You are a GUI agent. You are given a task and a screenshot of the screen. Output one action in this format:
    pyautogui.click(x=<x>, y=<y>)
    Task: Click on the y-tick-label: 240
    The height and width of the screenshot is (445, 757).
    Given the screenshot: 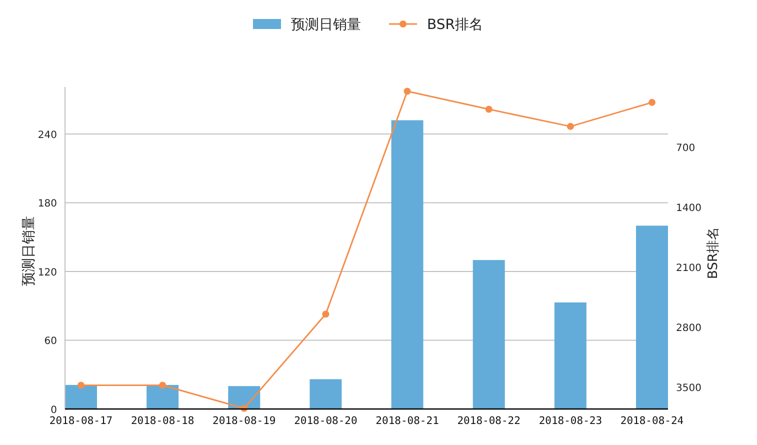 What is the action you would take?
    pyautogui.click(x=47, y=135)
    